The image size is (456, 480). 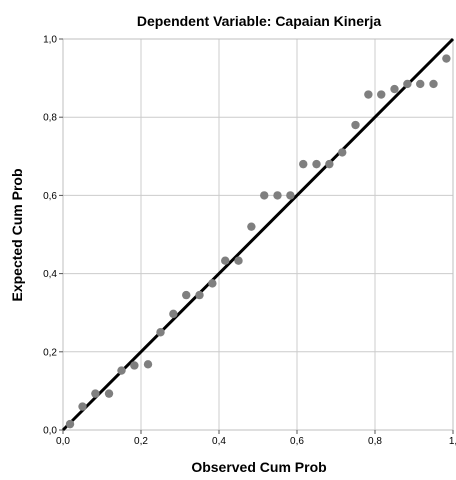 I want to click on y-axis-title: Expected Cum Prob, so click(x=17, y=234).